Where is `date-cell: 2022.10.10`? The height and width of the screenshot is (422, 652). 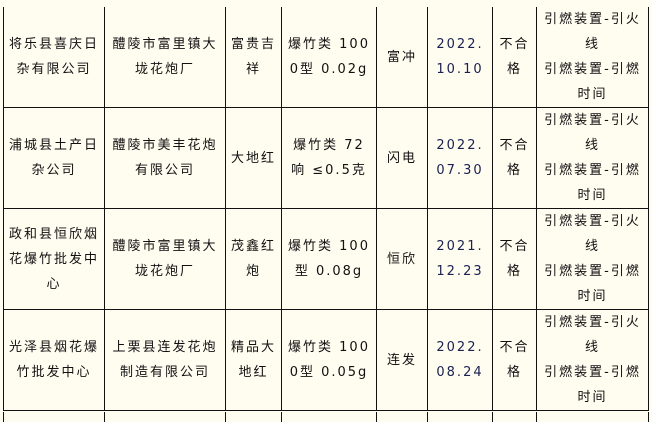 date-cell: 2022.10.10 is located at coordinates (460, 57).